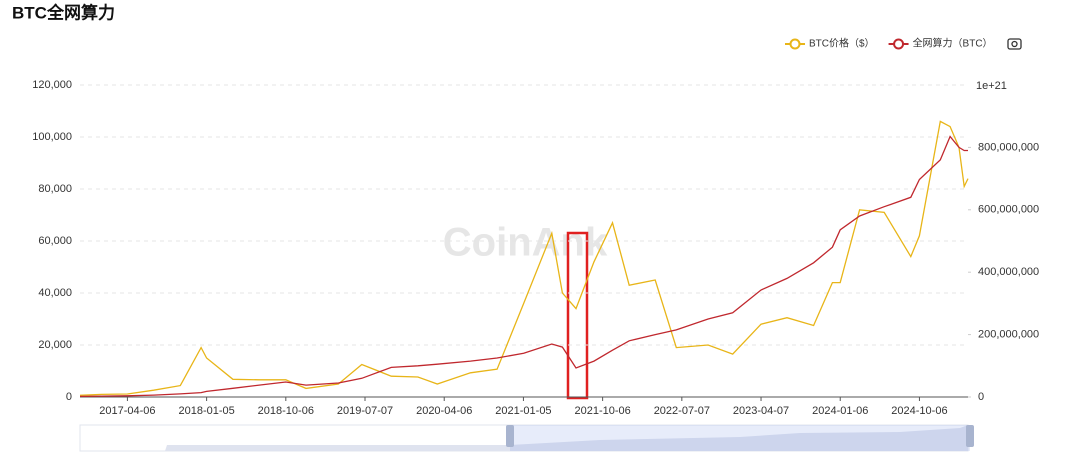 This screenshot has height=475, width=1080. I want to click on y2-tick-label: 200,000,000, so click(1008, 335).